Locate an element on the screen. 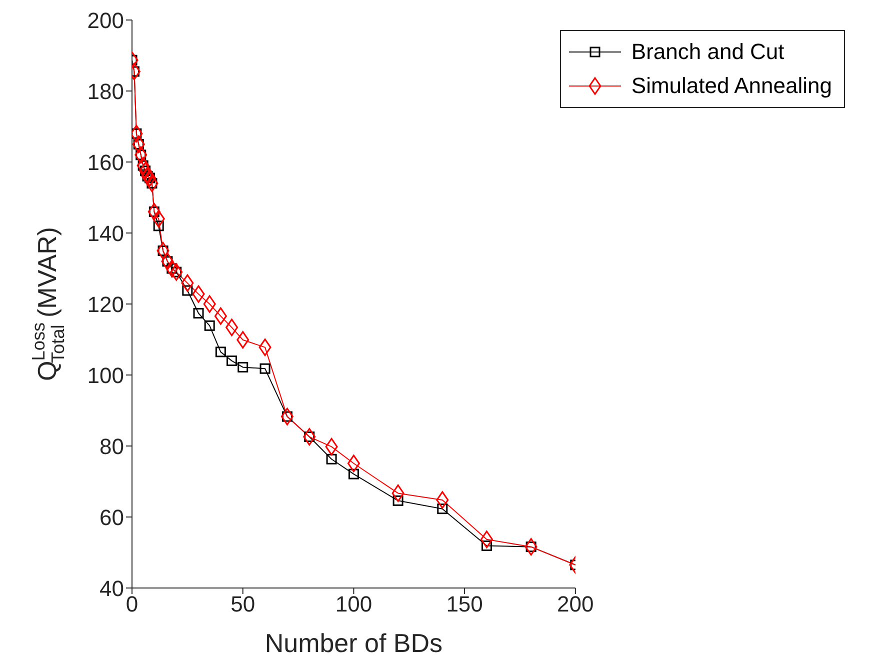 The height and width of the screenshot is (665, 879). y-tick-label: 180 is located at coordinates (105, 91).